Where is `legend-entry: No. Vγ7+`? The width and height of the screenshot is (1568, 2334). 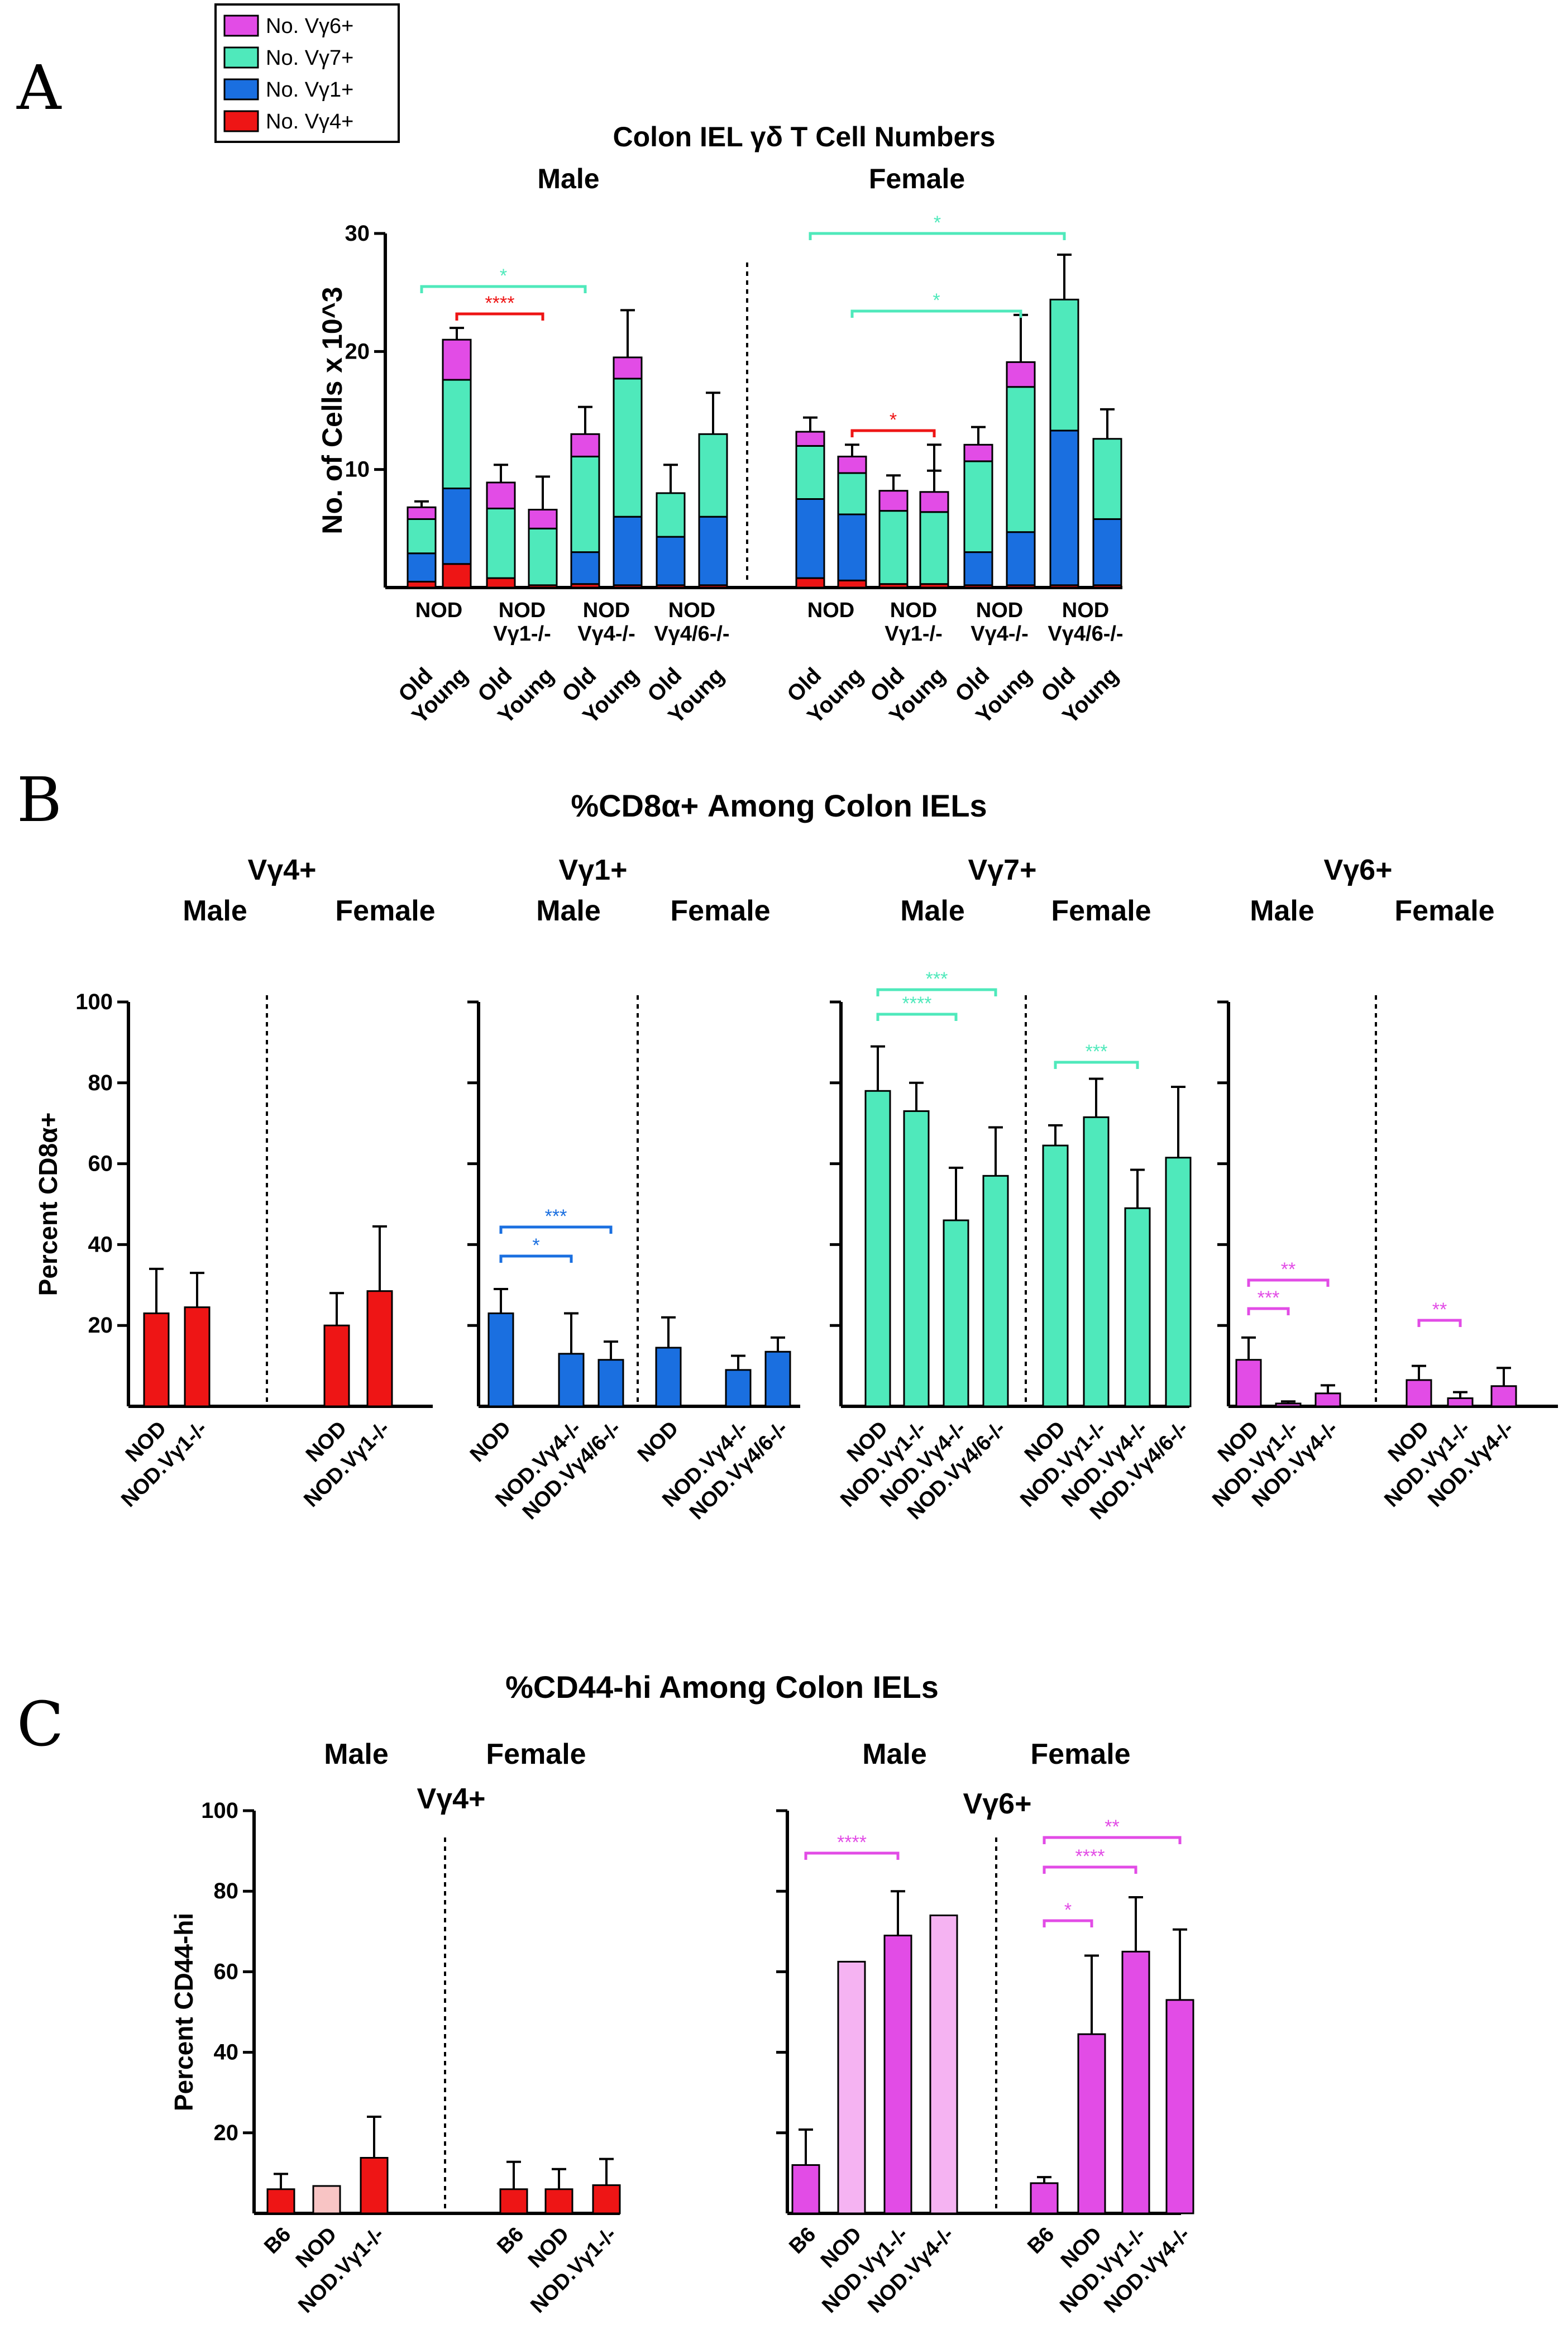 legend-entry: No. Vγ7+ is located at coordinates (309, 58).